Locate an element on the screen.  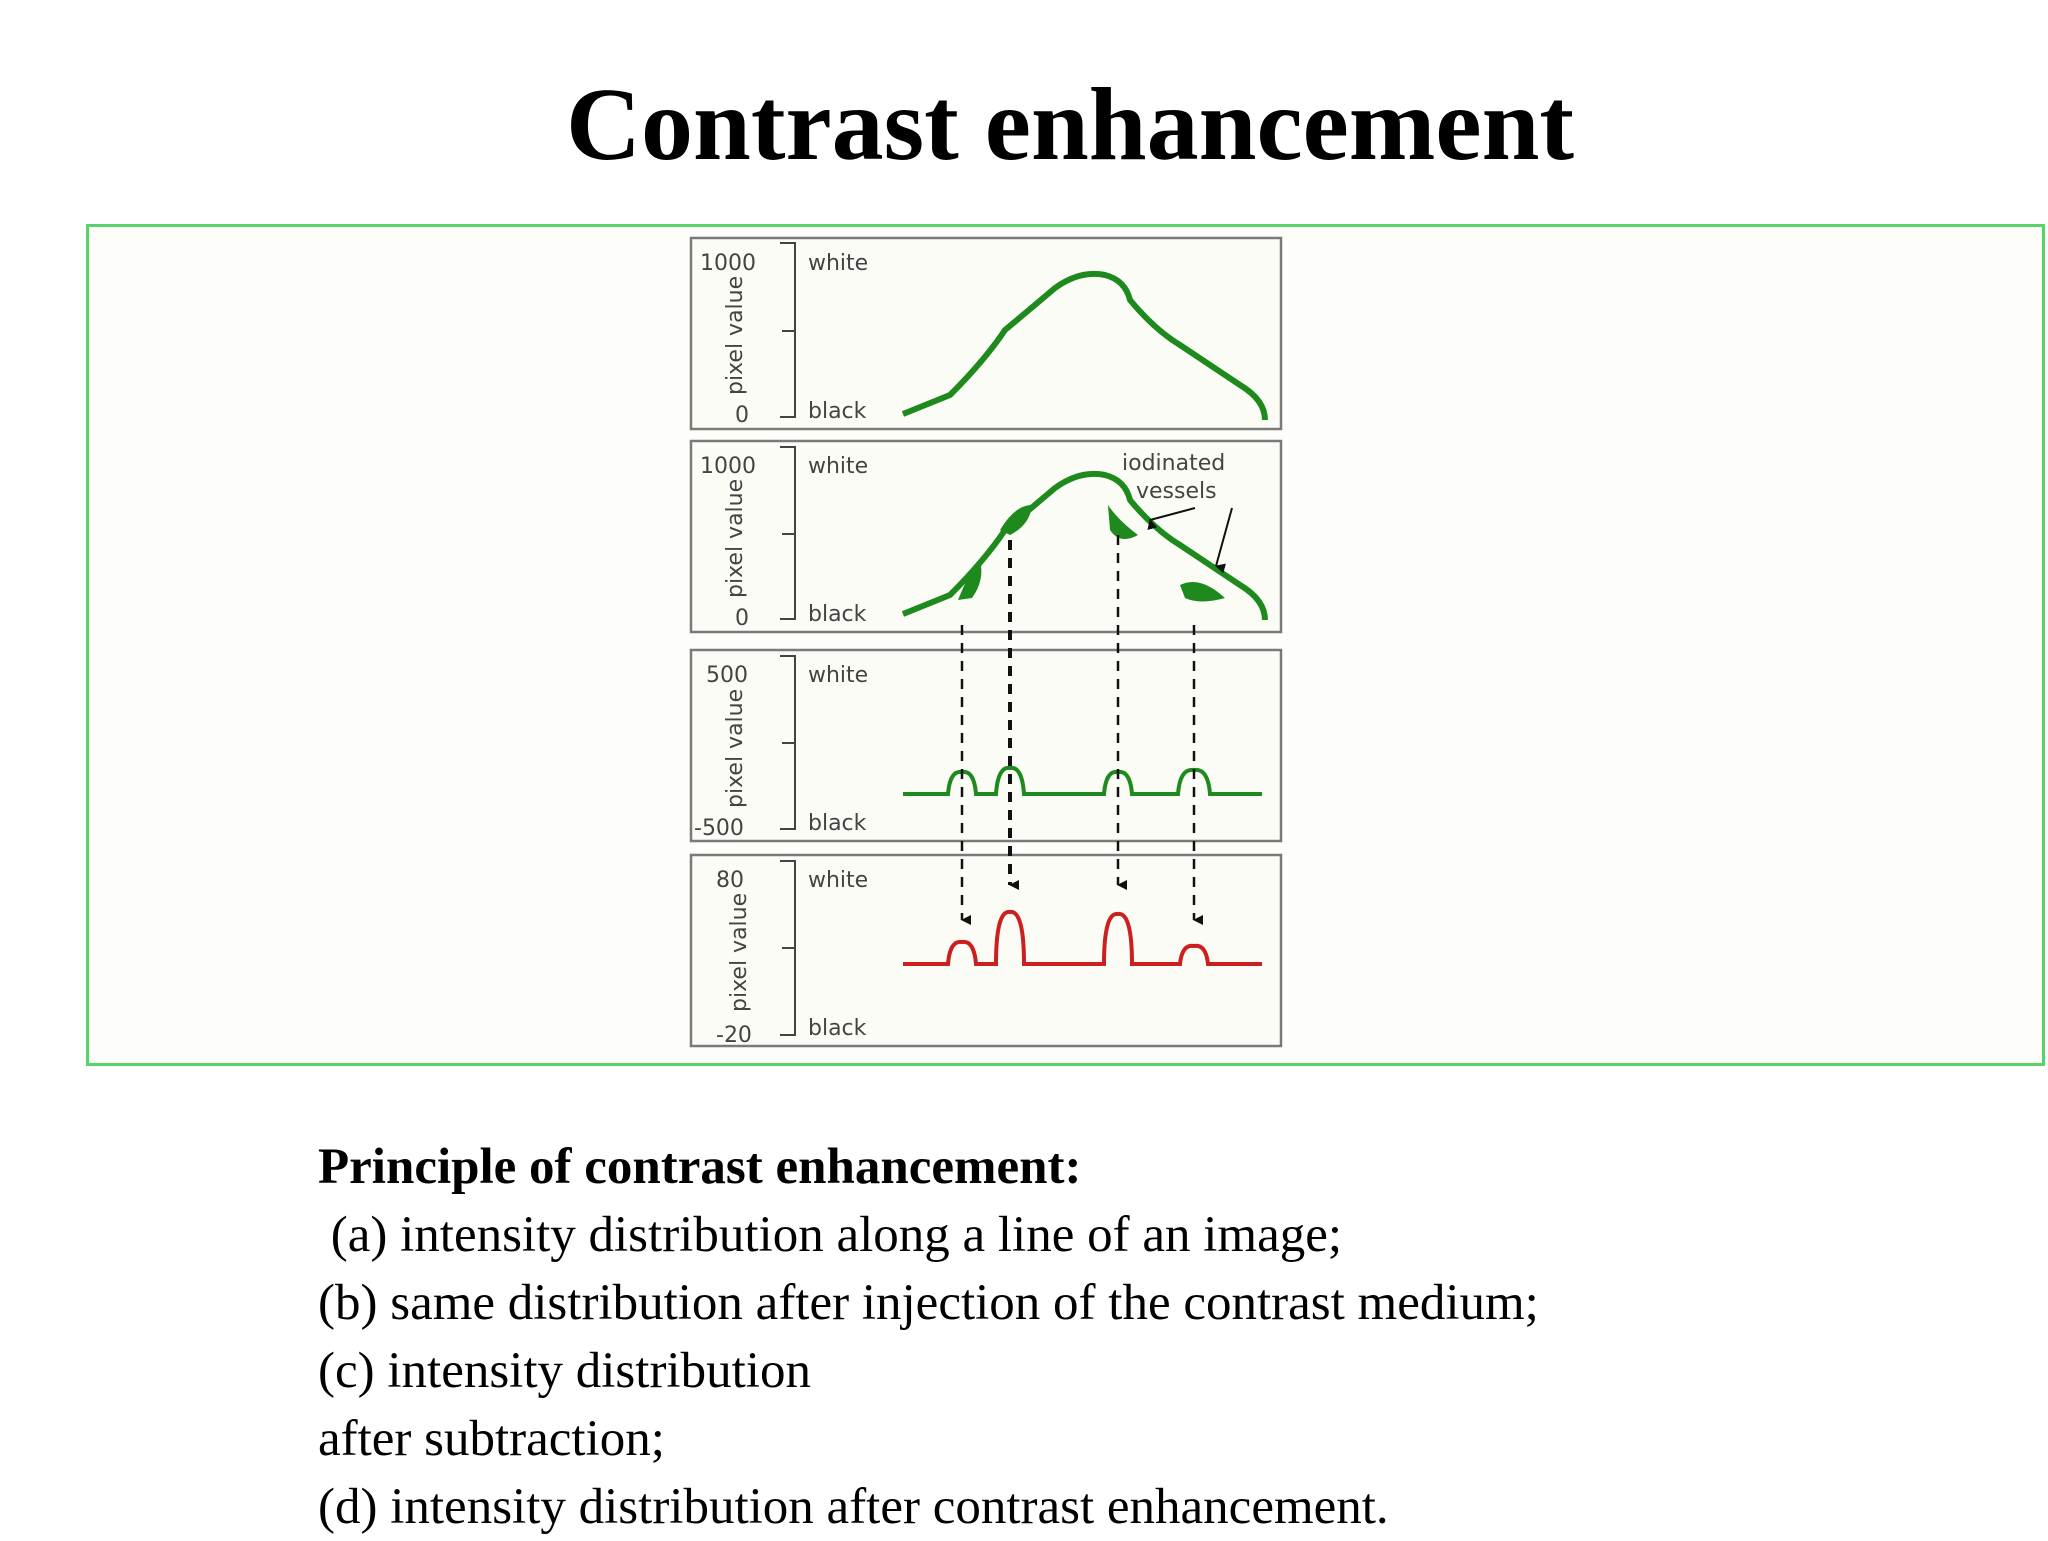
panel-d: 80 -20 pixel value white black is located at coordinates (986, 950).